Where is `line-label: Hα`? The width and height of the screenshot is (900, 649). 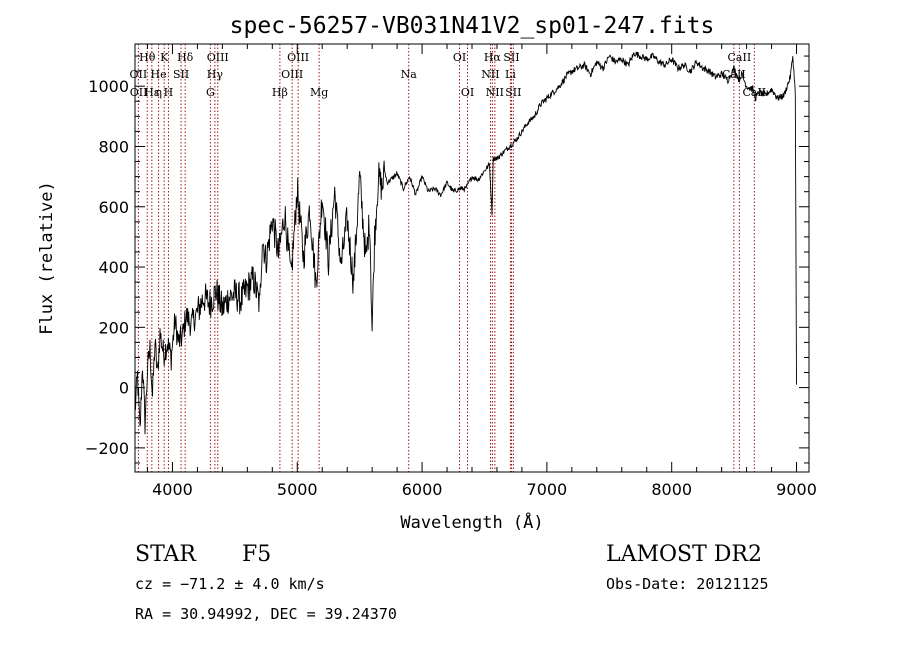 line-label: Hα is located at coordinates (493, 57).